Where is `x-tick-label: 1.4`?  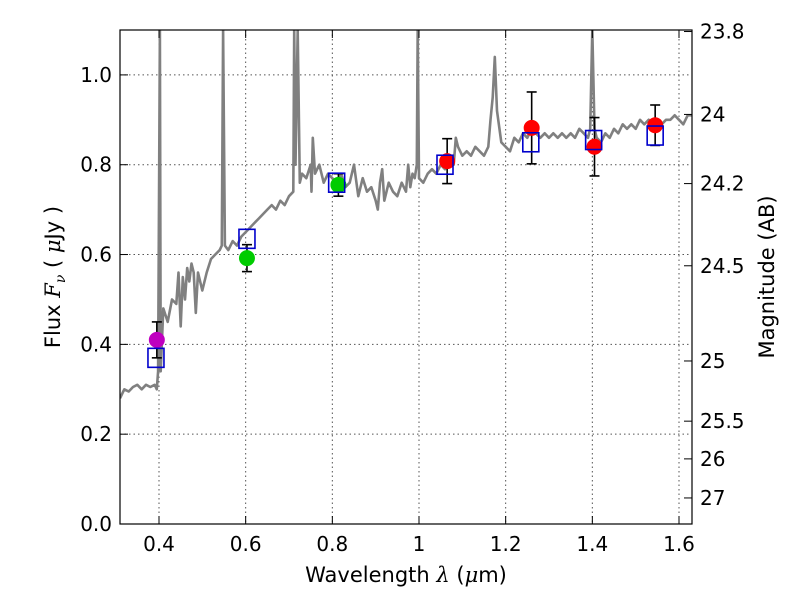
x-tick-label: 1.4 is located at coordinates (592, 544).